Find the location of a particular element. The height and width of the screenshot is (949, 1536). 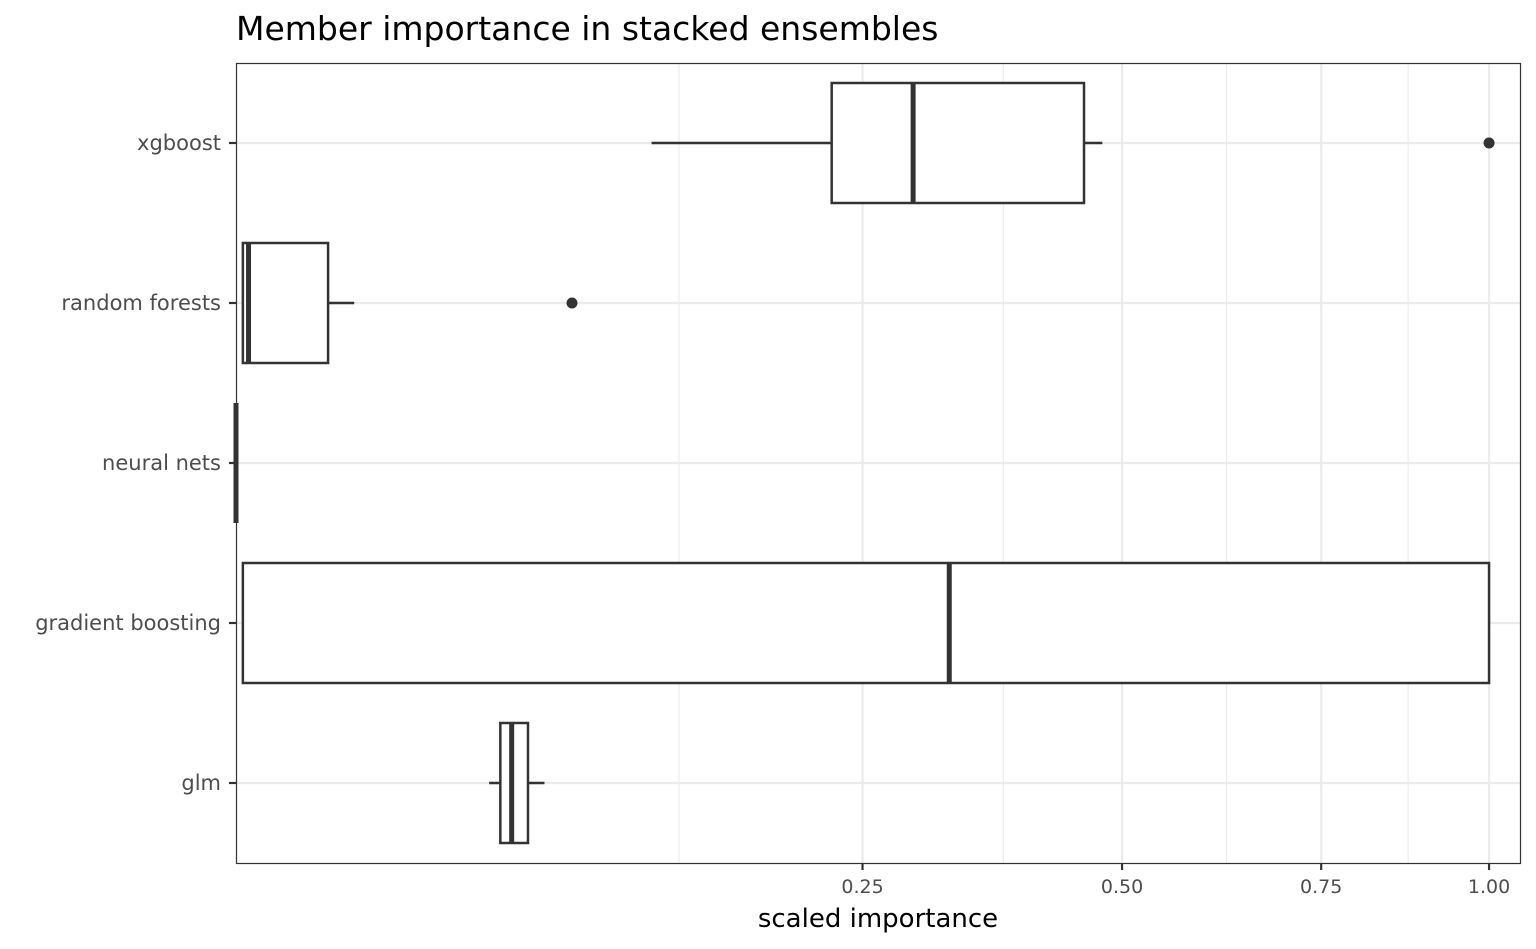

y-tick-label: random forests is located at coordinates (141, 303).